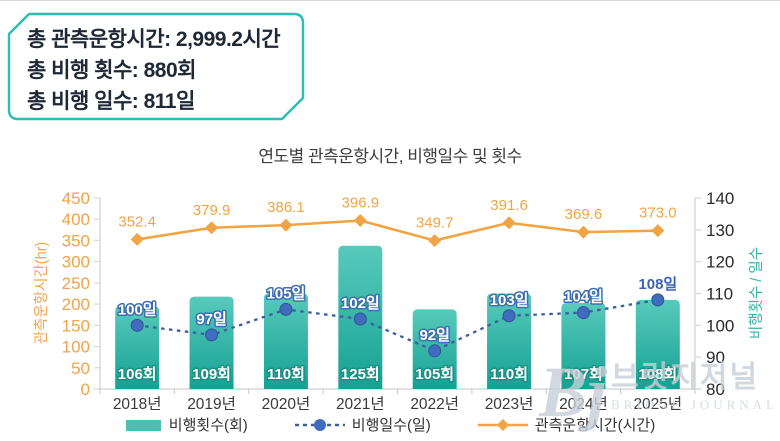  I want to click on total-flight-days: 총 비행 일수: 811일, so click(111, 101).